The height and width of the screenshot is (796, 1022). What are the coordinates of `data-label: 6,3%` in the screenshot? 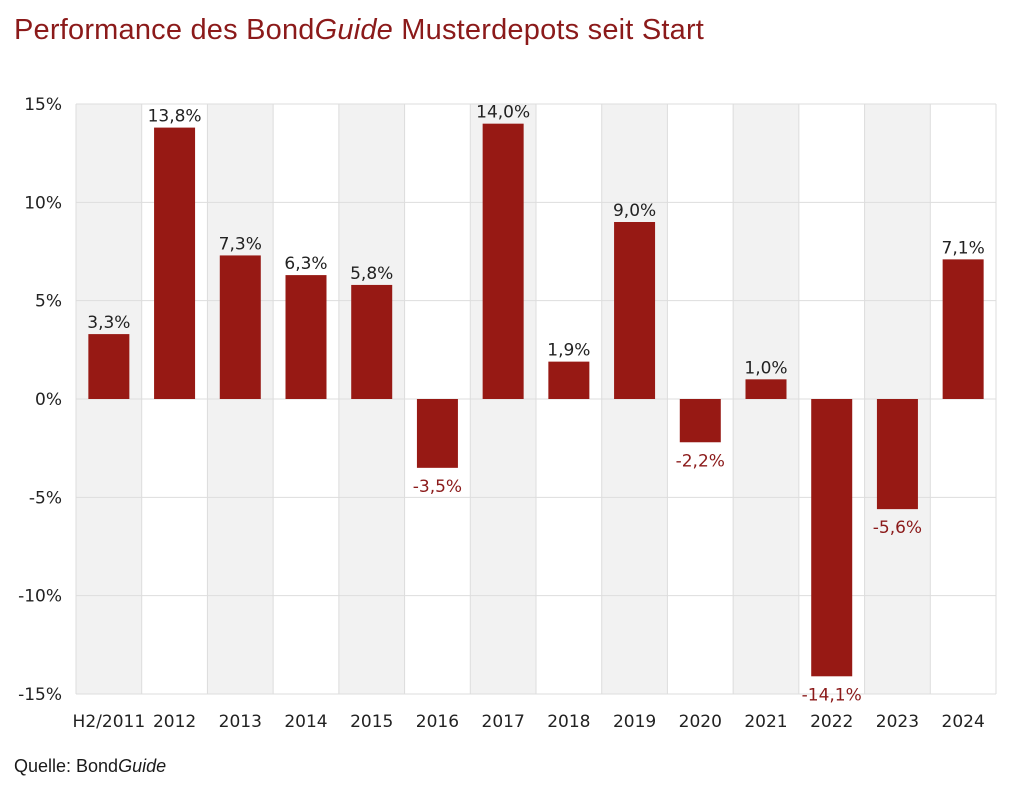 It's located at (305, 264).